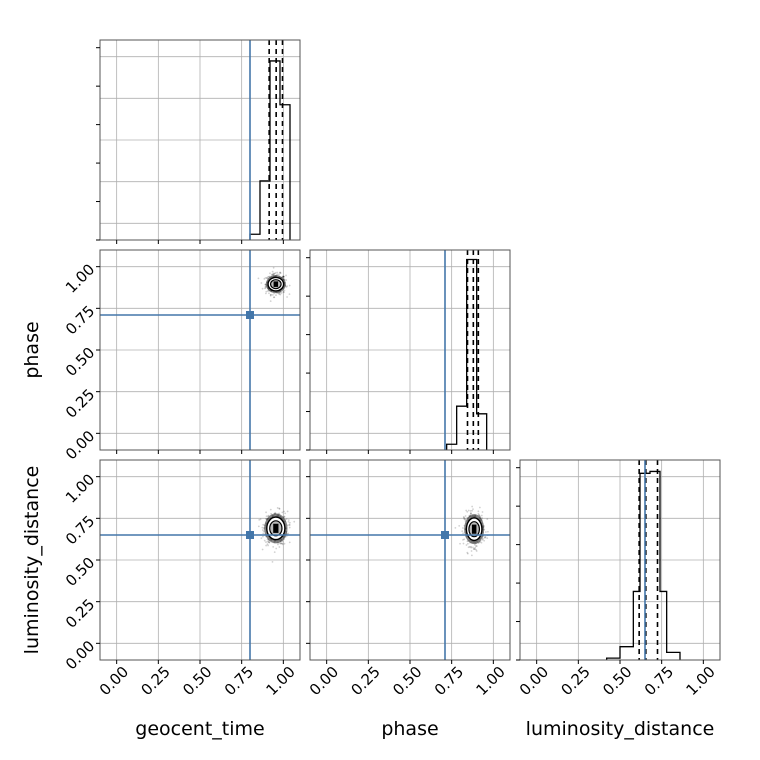 The image size is (760, 760). I want to click on histogram-panel-geocent_time, so click(198, 141).